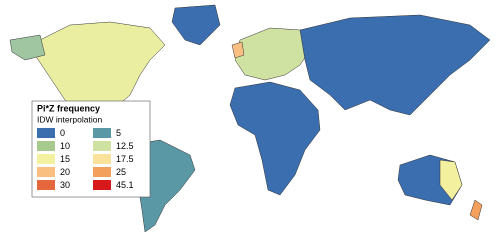 This screenshot has height=243, width=500. Describe the element at coordinates (118, 133) in the screenshot. I see `legend-label: 5` at that location.